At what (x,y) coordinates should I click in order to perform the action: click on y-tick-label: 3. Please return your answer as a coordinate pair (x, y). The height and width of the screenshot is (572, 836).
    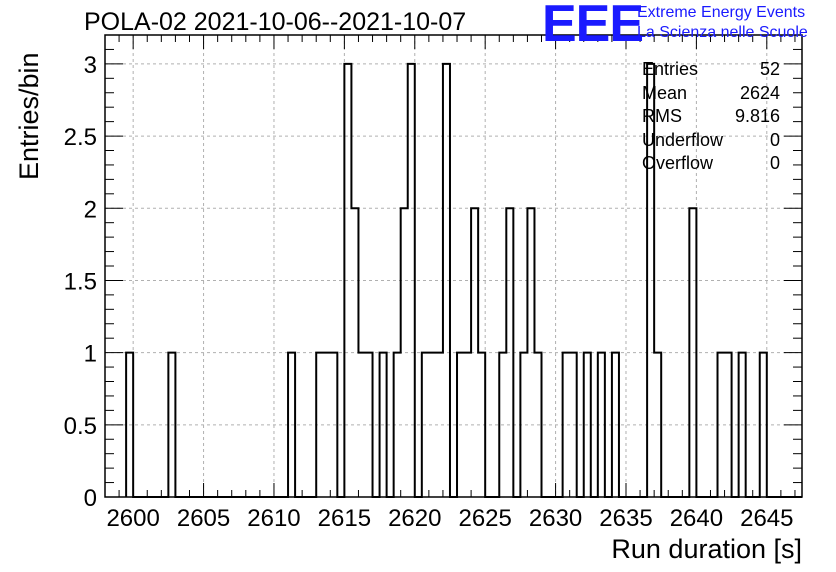
    Looking at the image, I should click on (90, 65).